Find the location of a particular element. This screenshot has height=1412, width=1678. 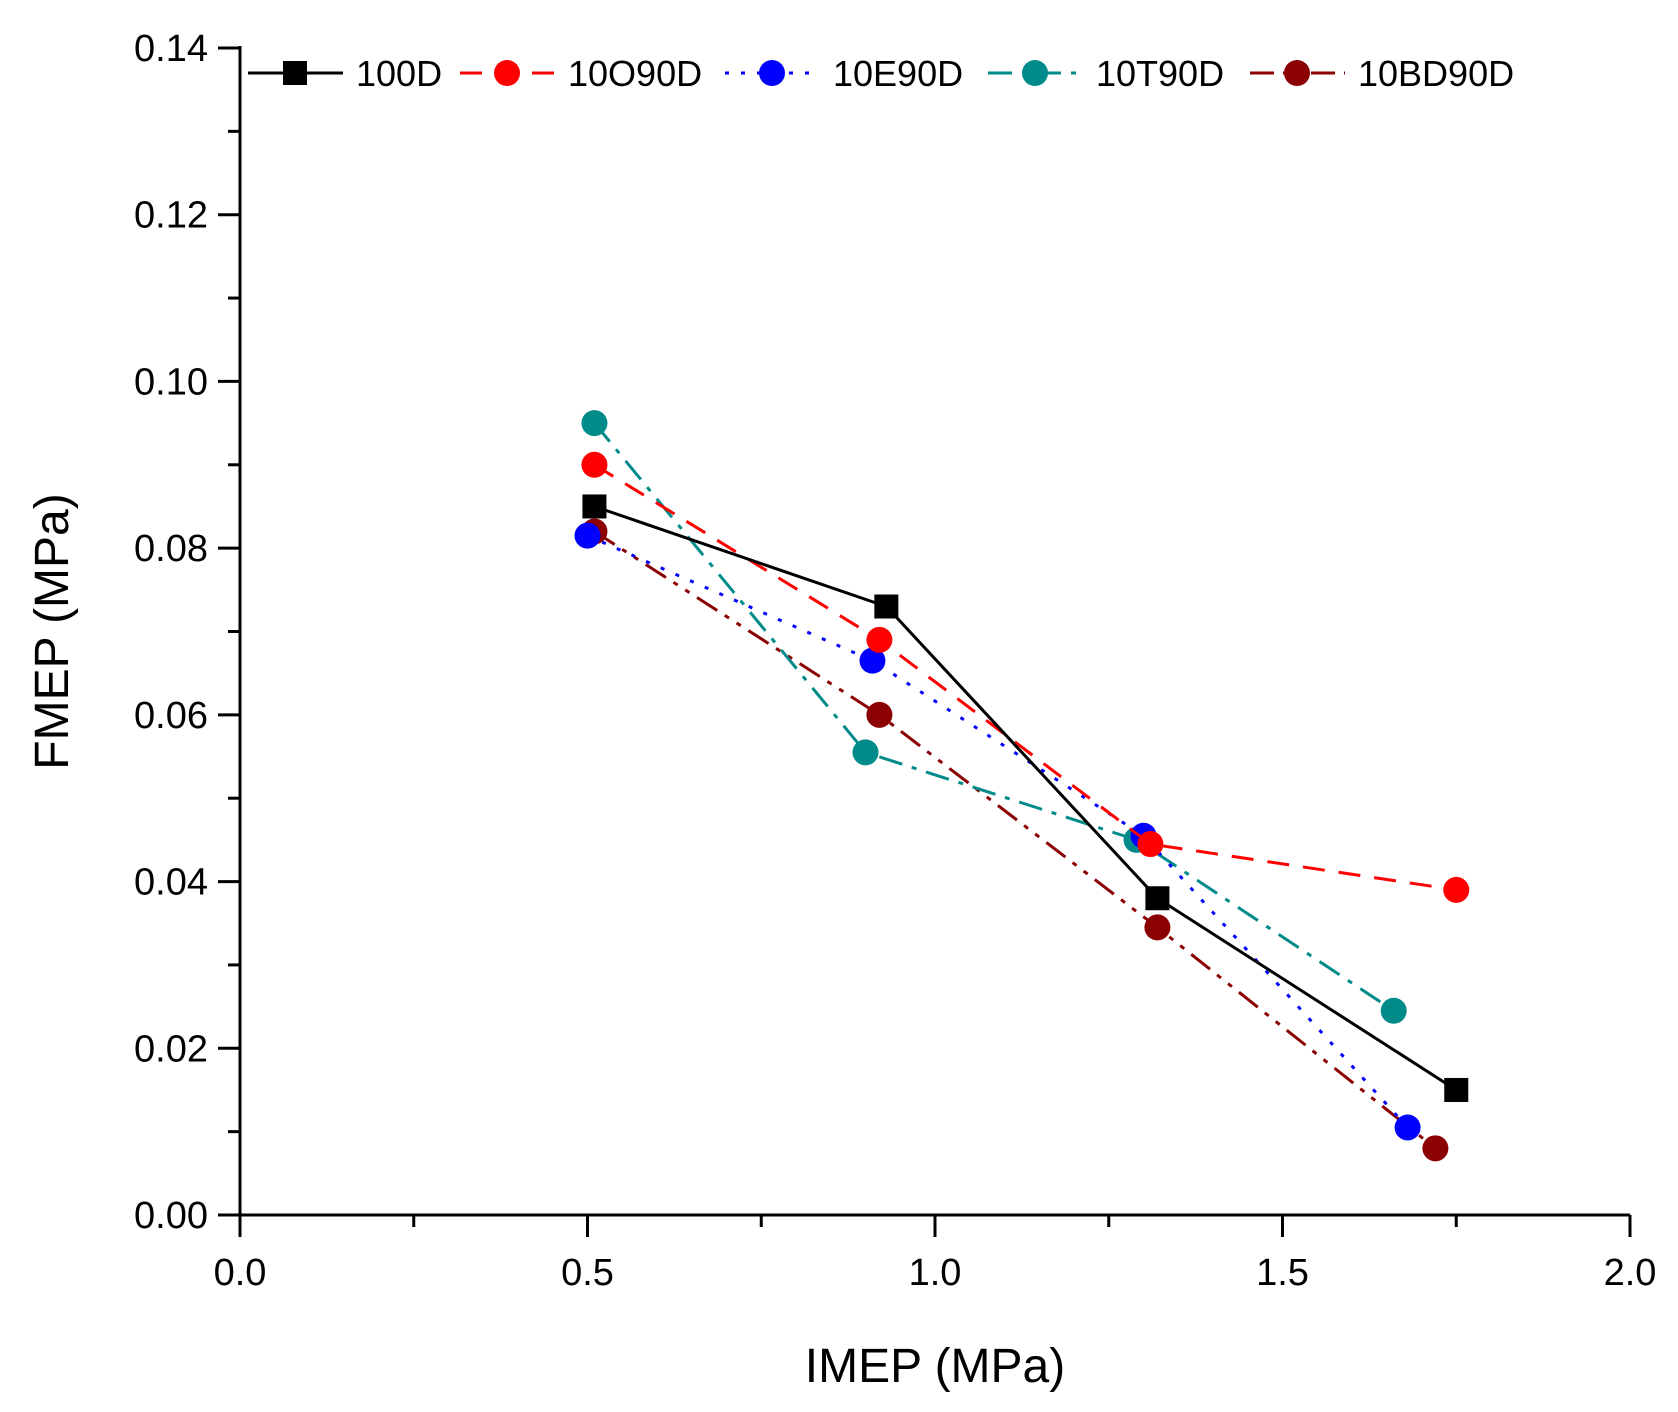

legend: 100D 10O90D 10E90D 10T90D 10BD90D is located at coordinates (881, 73).